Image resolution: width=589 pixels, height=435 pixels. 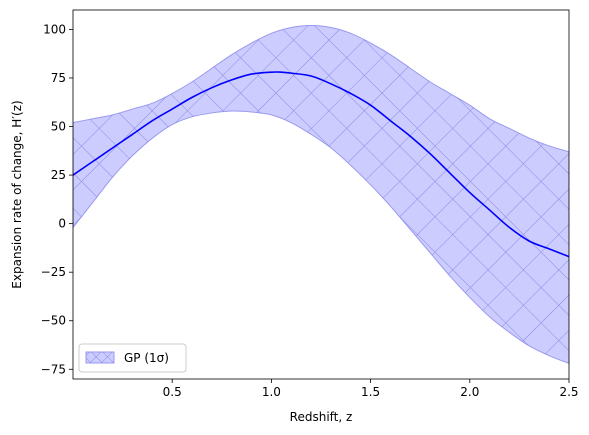 What do you see at coordinates (53, 369) in the screenshot?
I see `y-tick-label: −75` at bounding box center [53, 369].